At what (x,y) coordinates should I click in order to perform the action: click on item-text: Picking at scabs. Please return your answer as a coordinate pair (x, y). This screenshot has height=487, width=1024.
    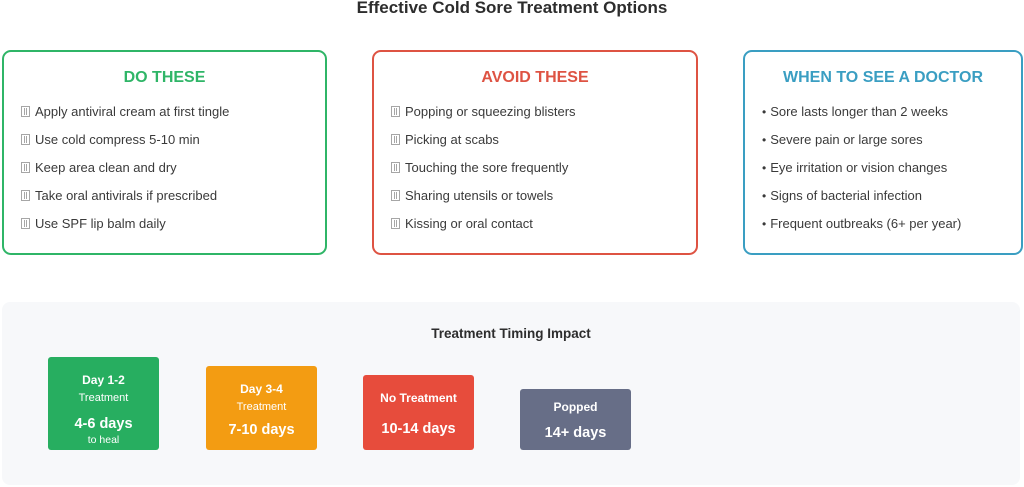
    Looking at the image, I should click on (452, 139).